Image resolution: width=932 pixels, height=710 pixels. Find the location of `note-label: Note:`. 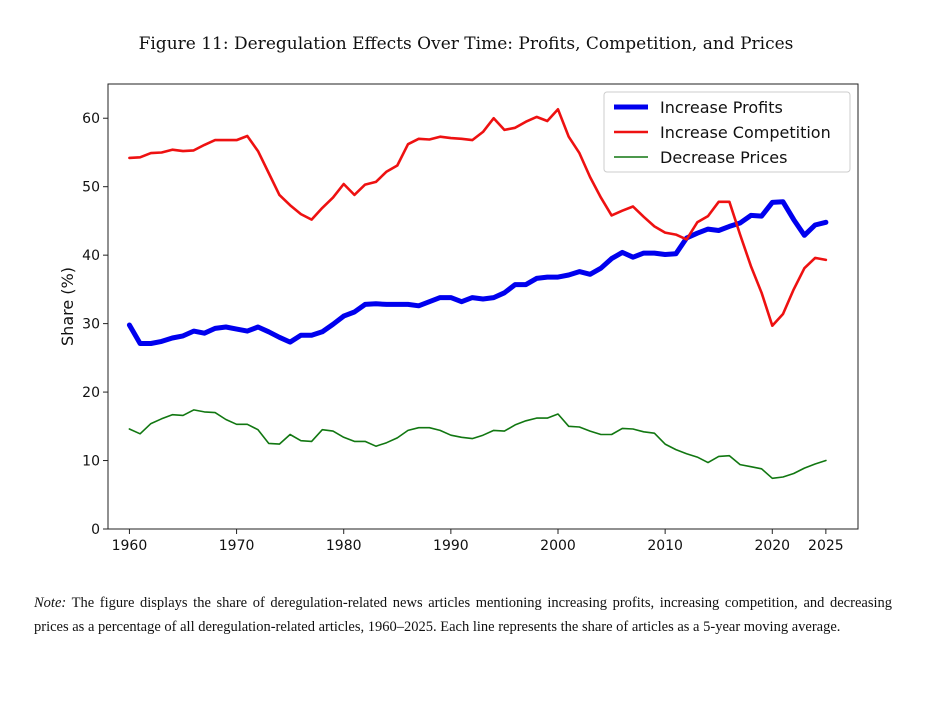

note-label: Note: is located at coordinates (50, 603).